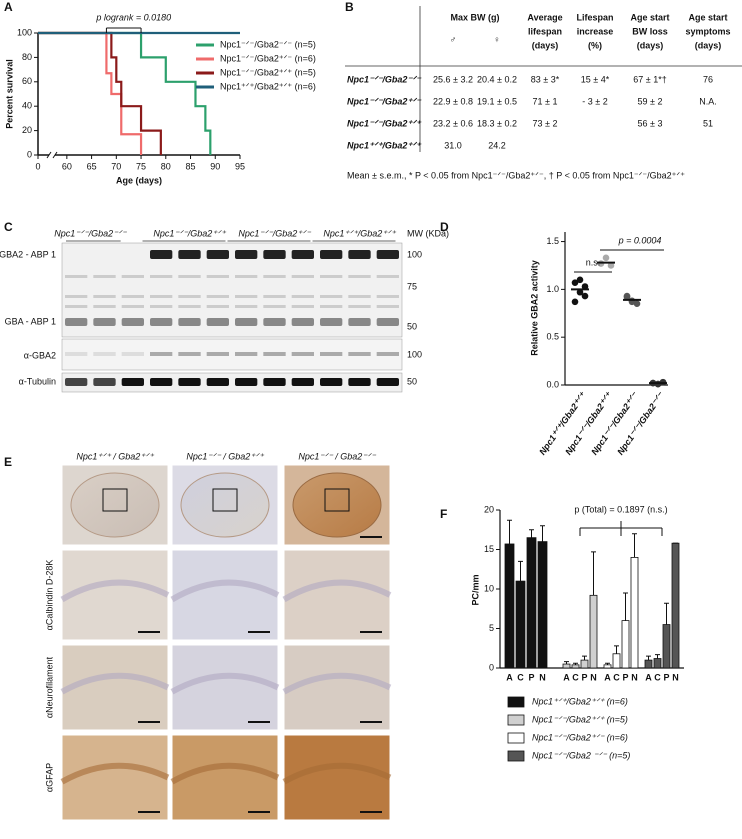  What do you see at coordinates (337, 456) in the screenshot?
I see `histology-column-label: Npc1⁻ᐟ⁻ / Gba2⁻ᐟ⁻` at bounding box center [337, 456].